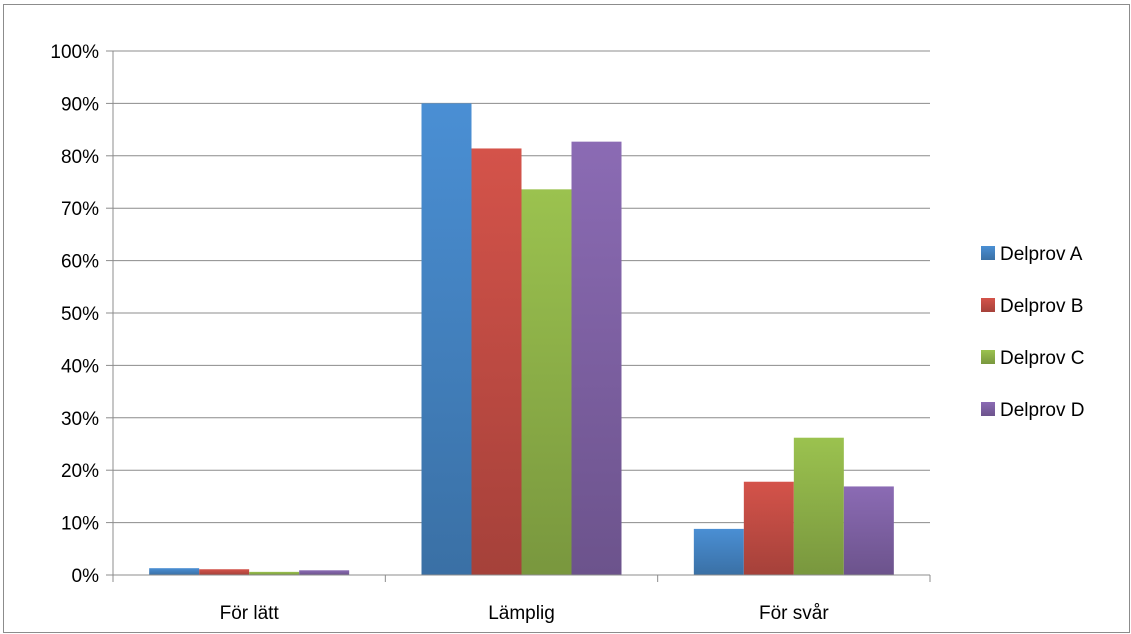 This screenshot has width=1131, height=634. I want to click on x-tick-label: För svår, so click(794, 613).